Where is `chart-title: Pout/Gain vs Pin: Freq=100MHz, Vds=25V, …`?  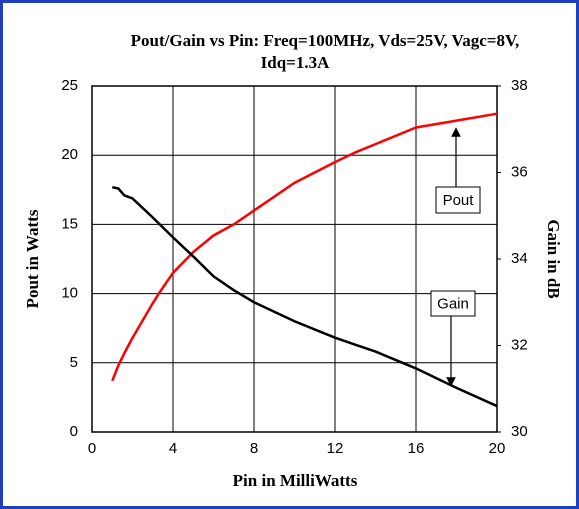 chart-title: Pout/Gain vs Pin: Freq=100MHz, Vds=25V, … is located at coordinates (325, 40).